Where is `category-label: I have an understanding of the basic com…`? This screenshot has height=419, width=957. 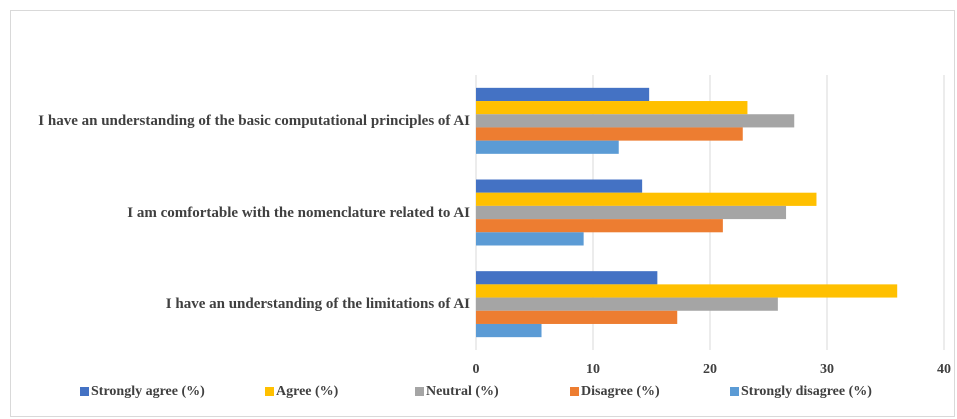
category-label: I have an understanding of the basic com… is located at coordinates (254, 120).